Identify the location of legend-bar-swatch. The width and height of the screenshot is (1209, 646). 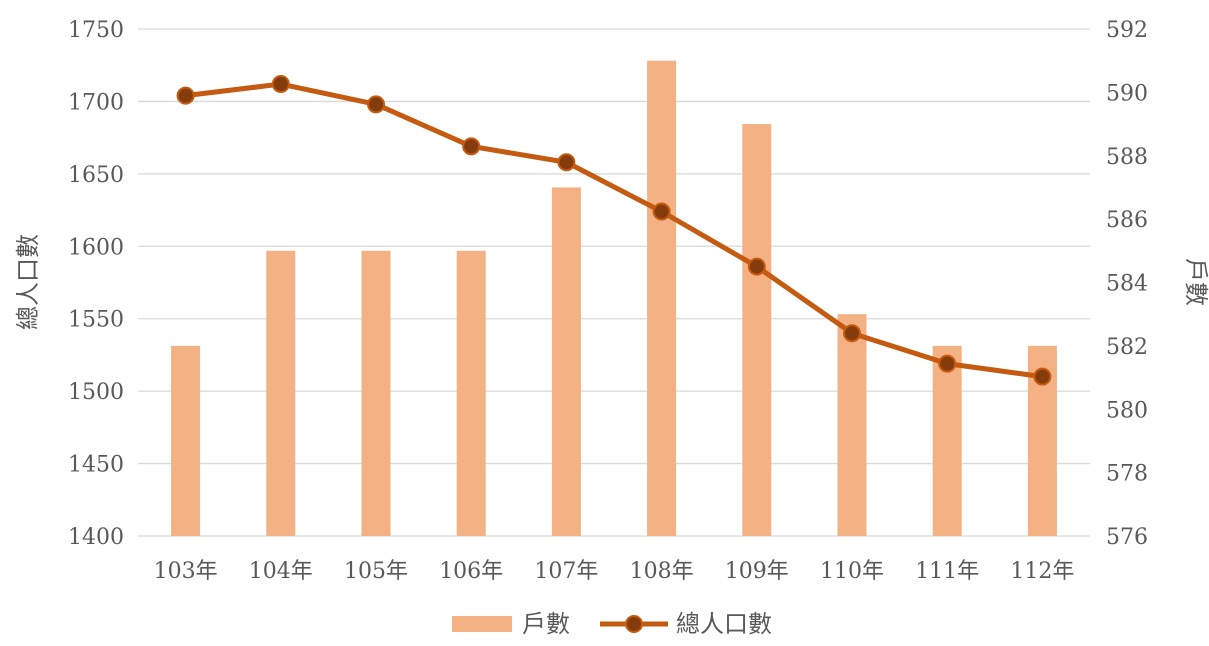
(482, 624).